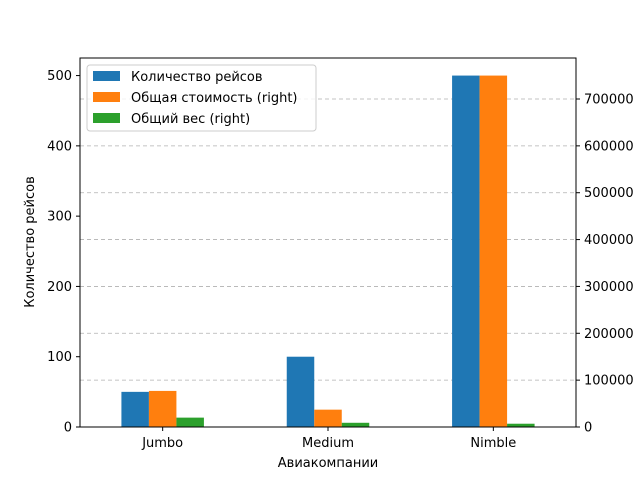 This screenshot has width=640, height=480. I want to click on y-tick-label: 300, so click(59, 217).